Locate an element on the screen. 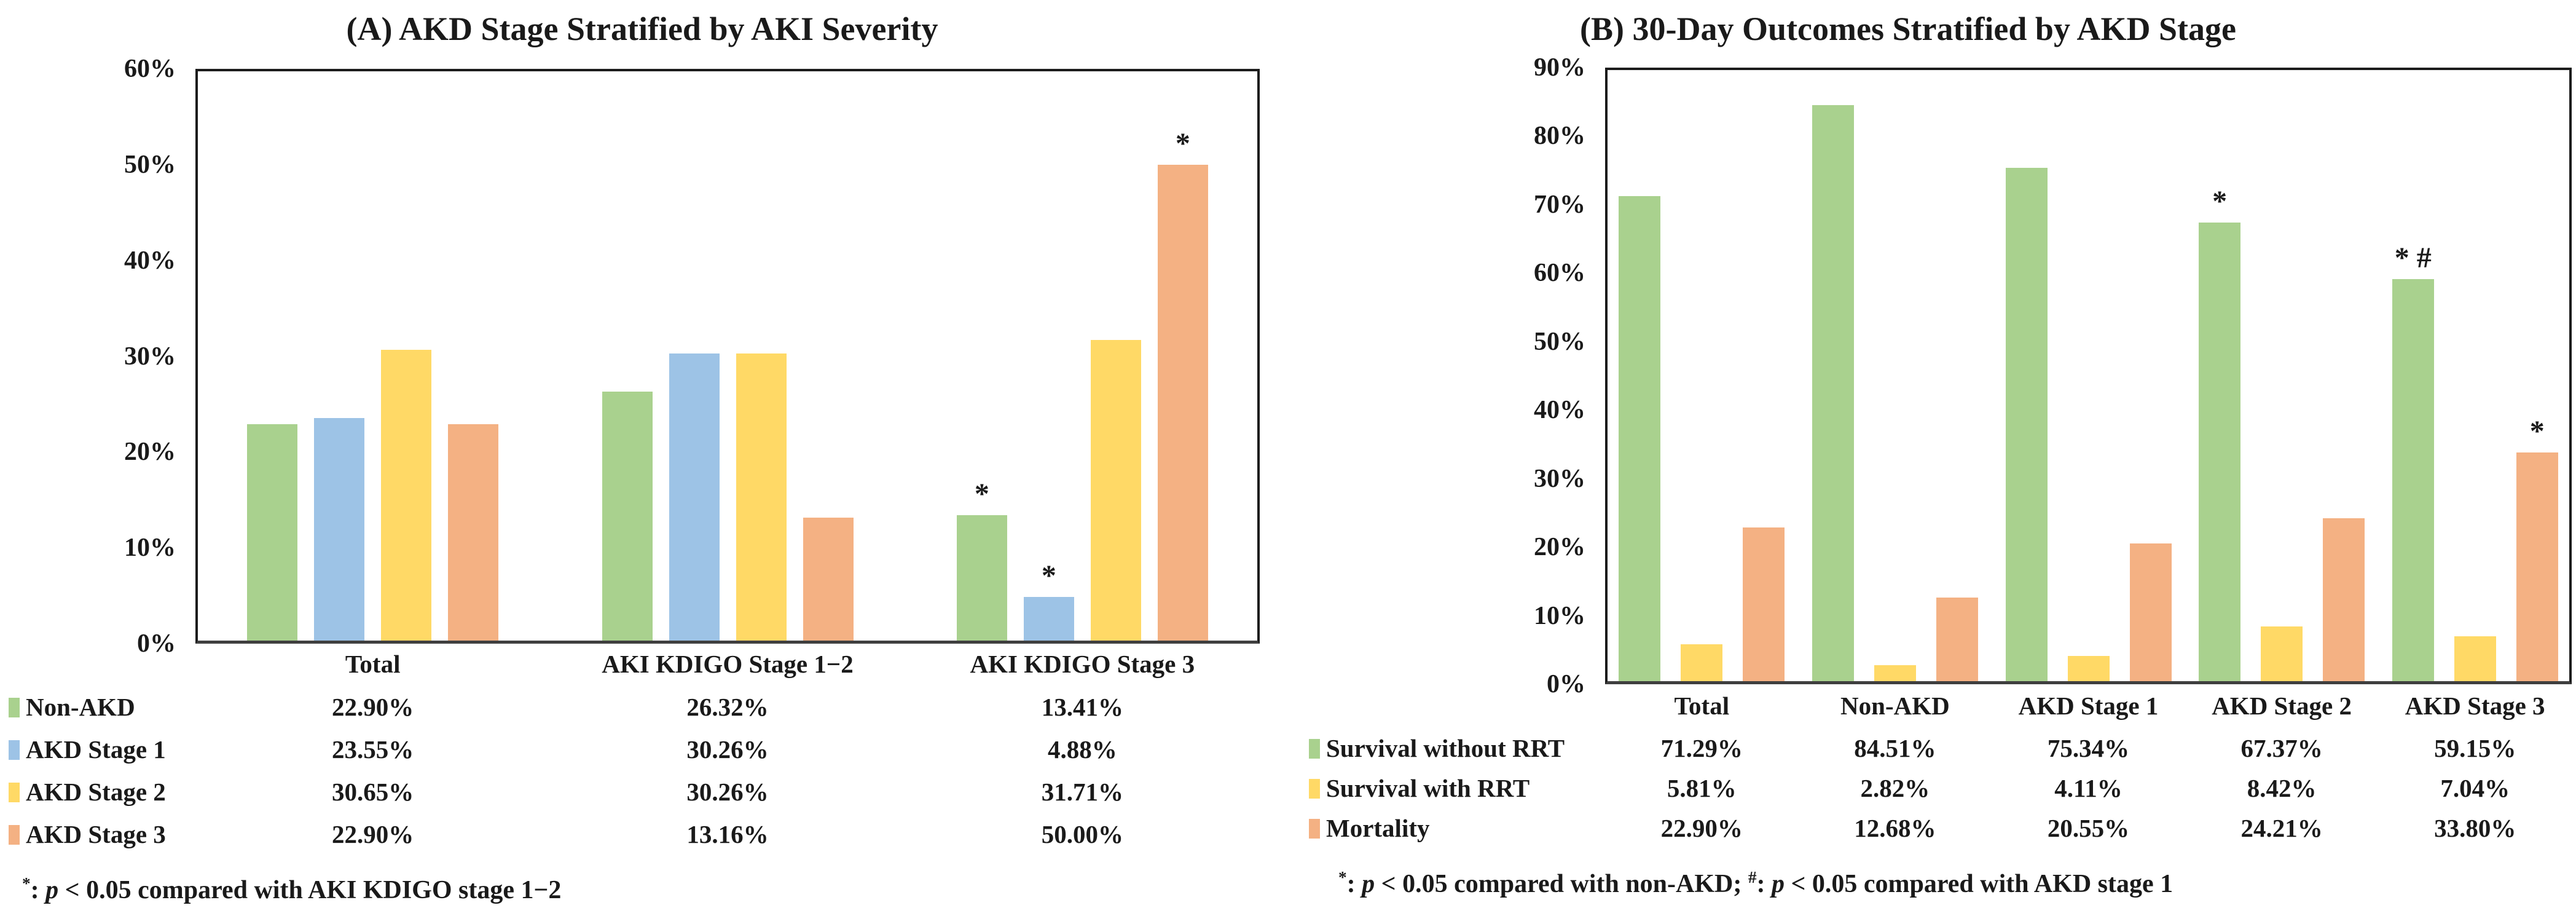 The image size is (2576, 924). table-value: 20.55% is located at coordinates (2088, 828).